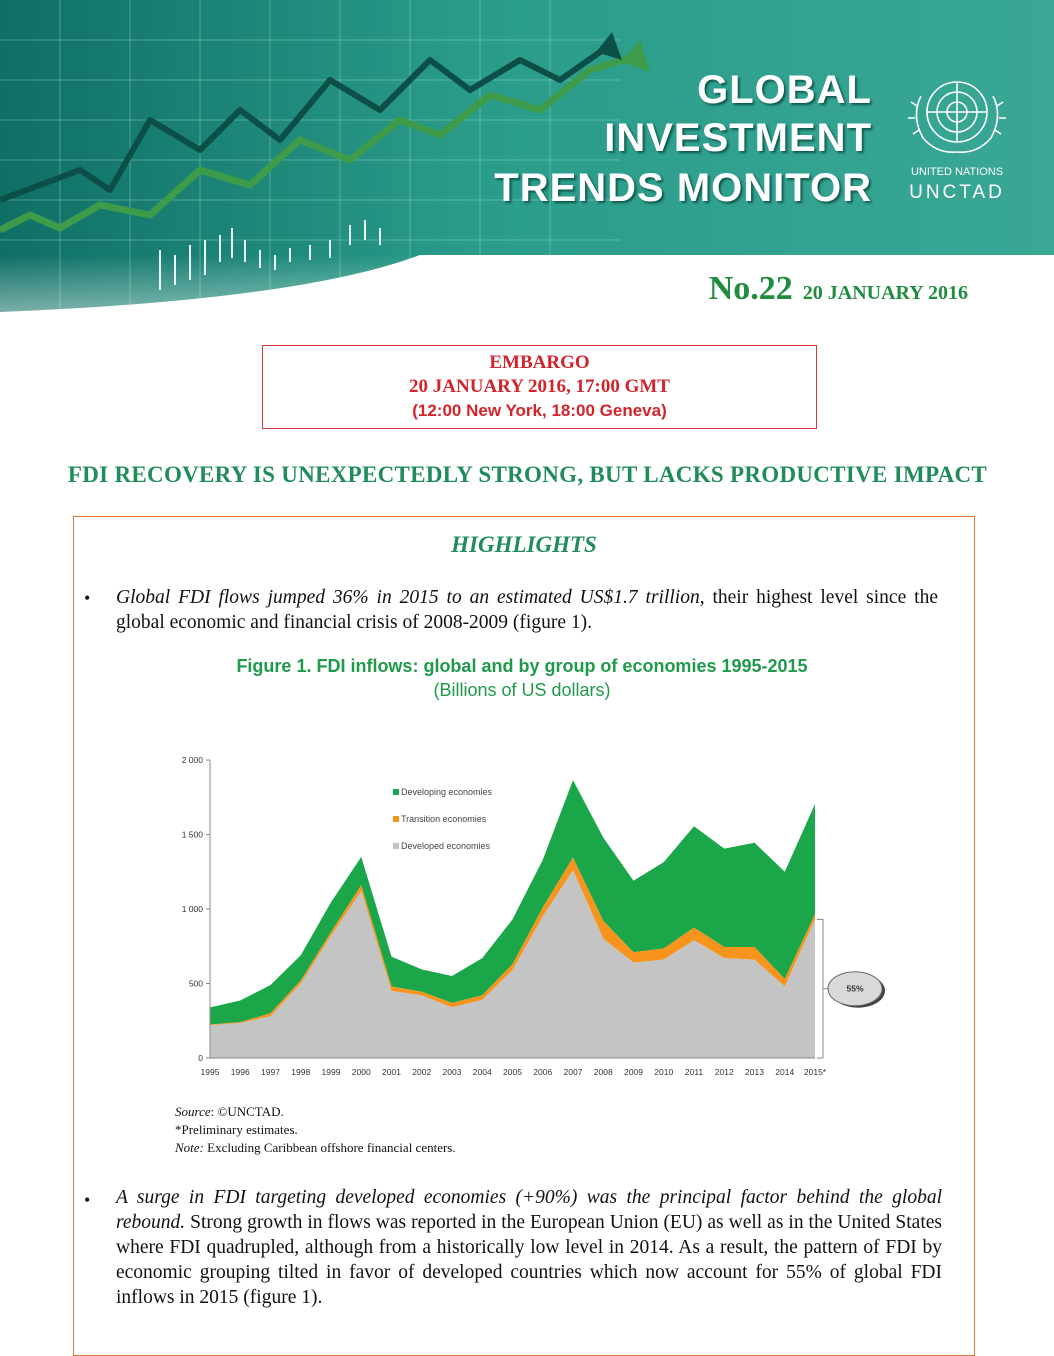 This screenshot has height=1356, width=1054. I want to click on annotation-bracket, so click(820, 988).